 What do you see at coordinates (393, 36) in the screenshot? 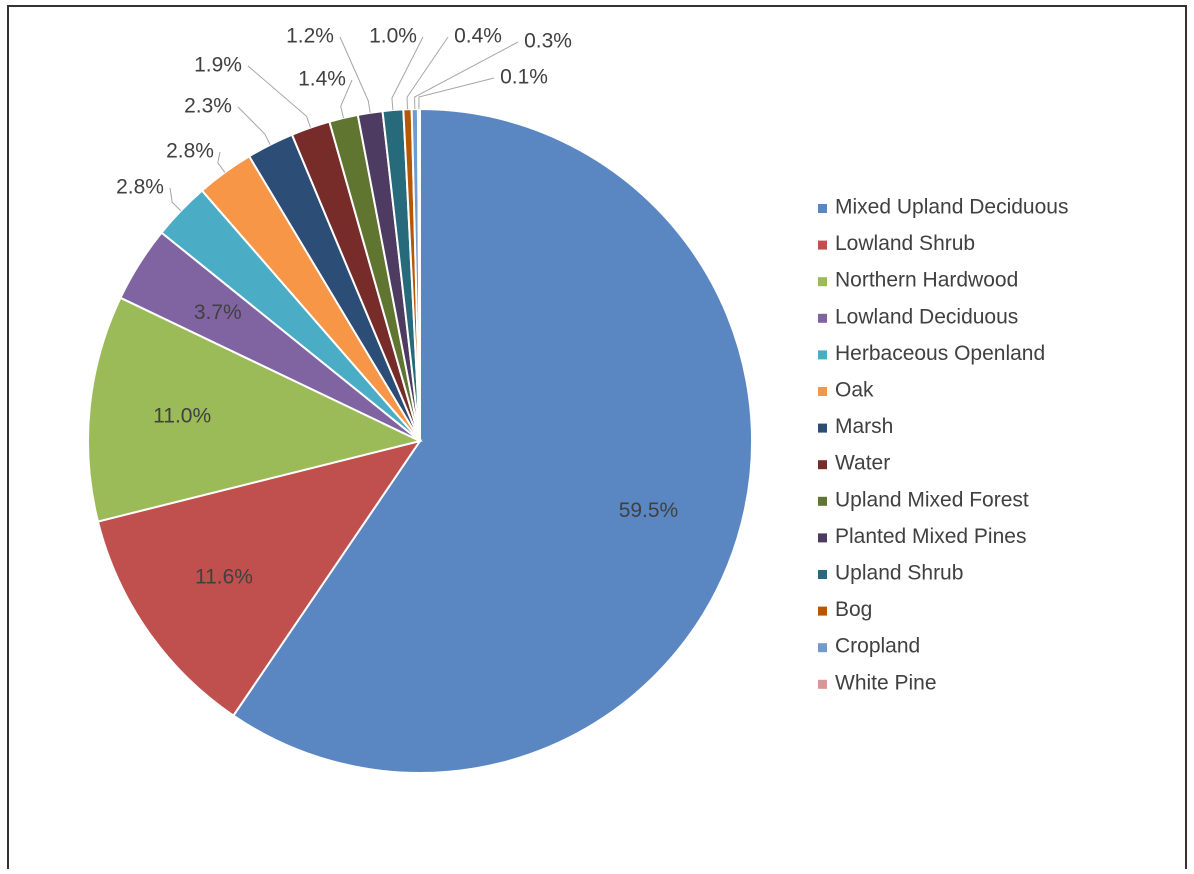
I see `data-label: 1.0%` at bounding box center [393, 36].